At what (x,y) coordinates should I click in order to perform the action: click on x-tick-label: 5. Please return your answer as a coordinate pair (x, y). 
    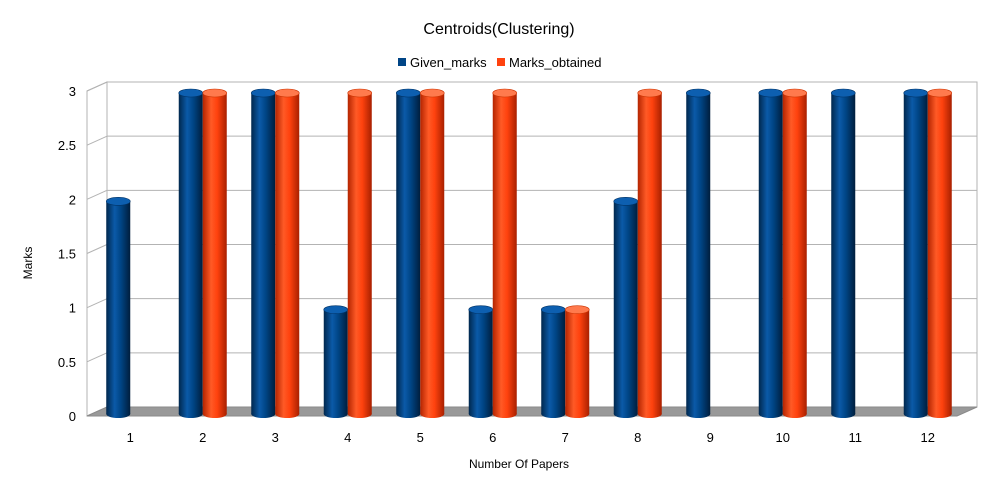
    Looking at the image, I should click on (420, 437).